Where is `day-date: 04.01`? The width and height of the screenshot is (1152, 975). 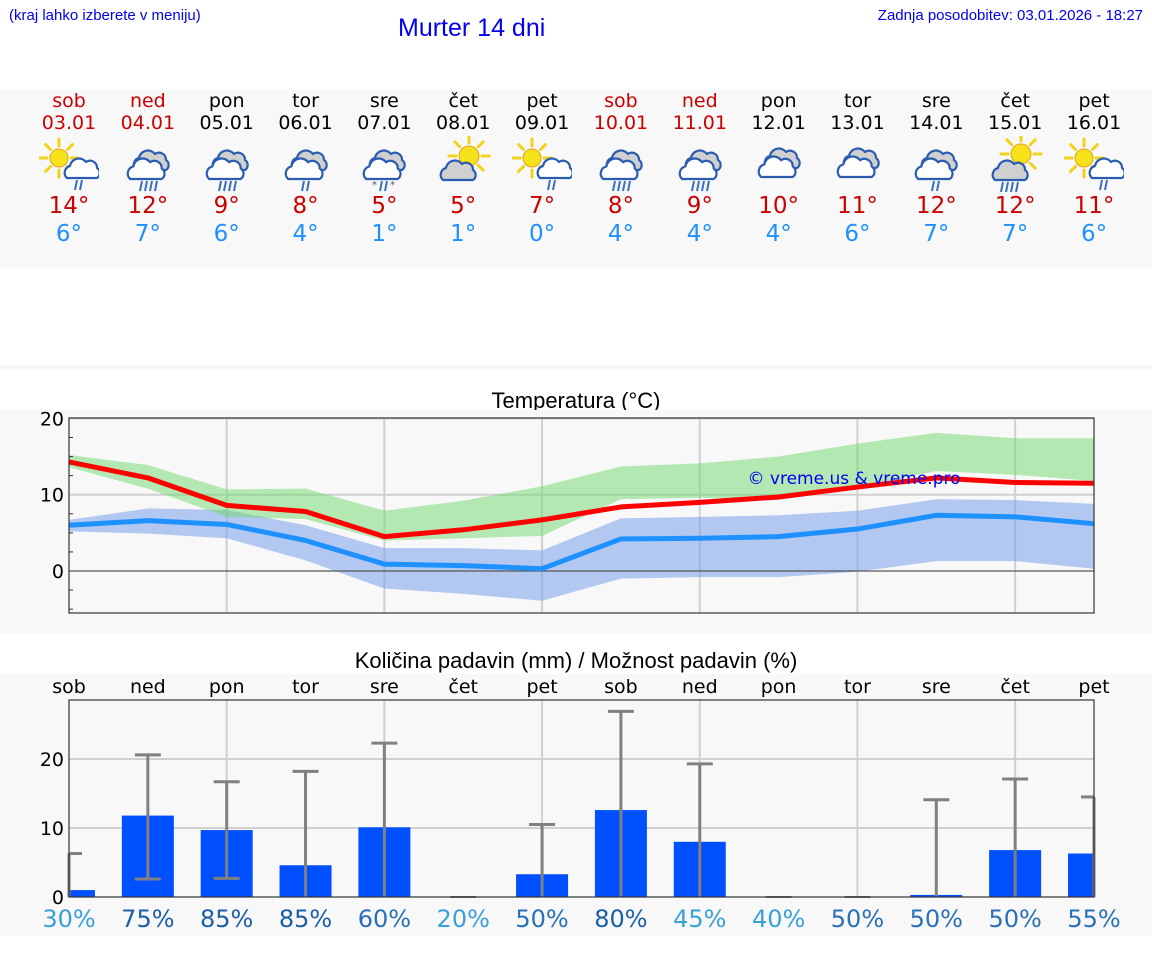
day-date: 04.01 is located at coordinates (148, 123).